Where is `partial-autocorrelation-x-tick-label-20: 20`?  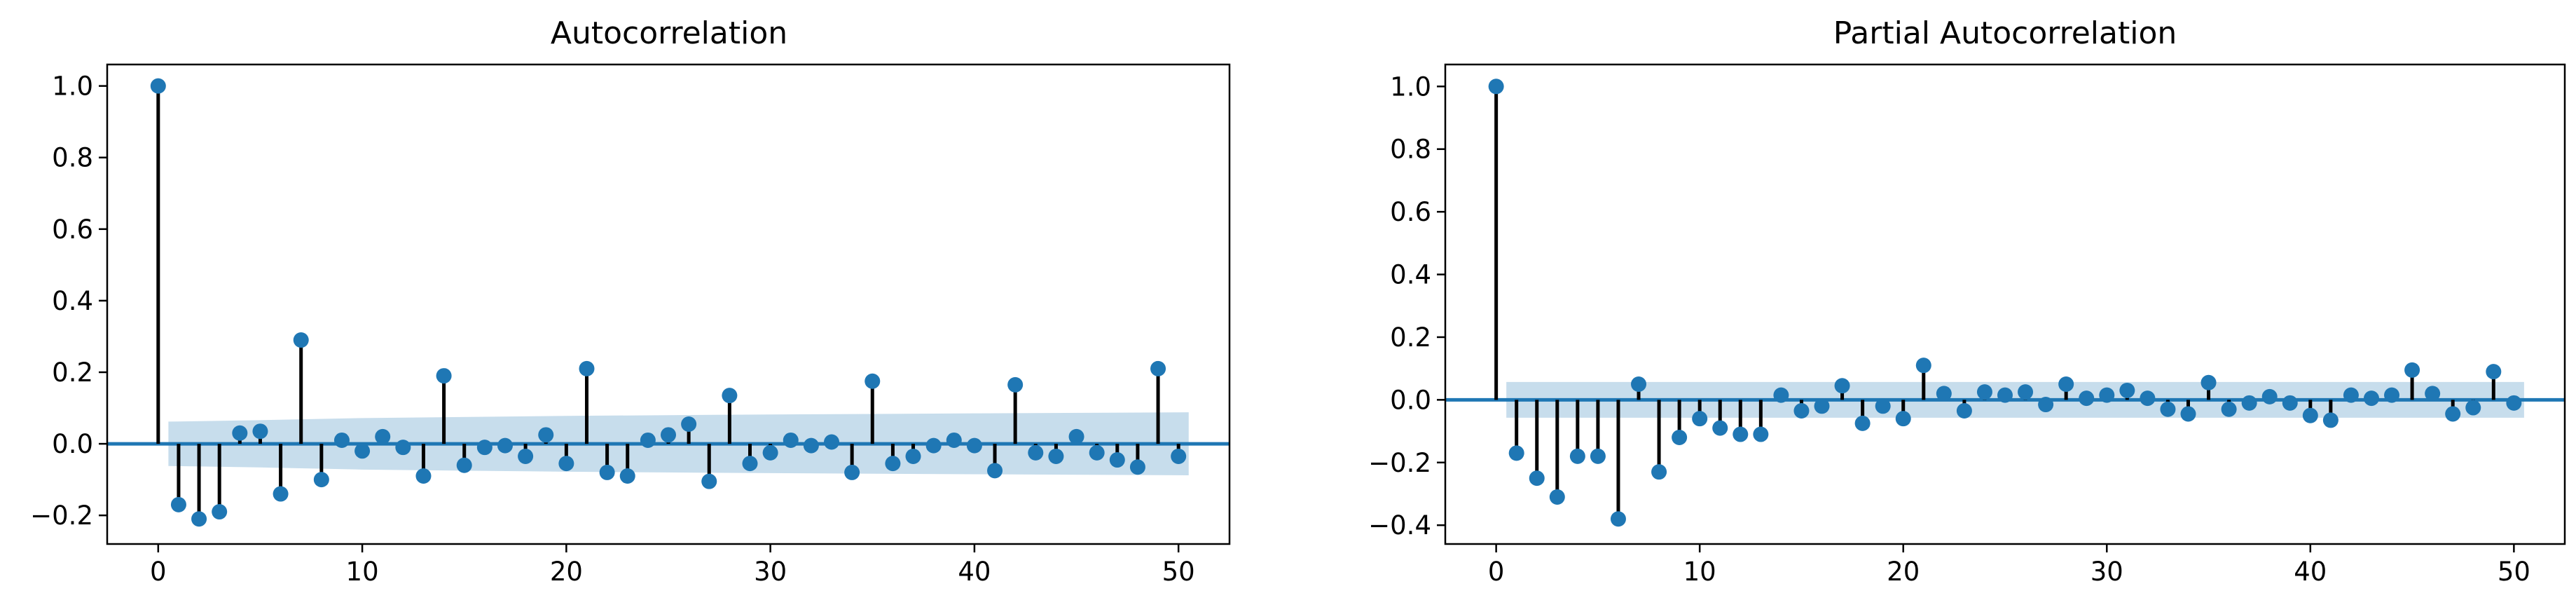
partial-autocorrelation-x-tick-label-20: 20 is located at coordinates (1903, 572).